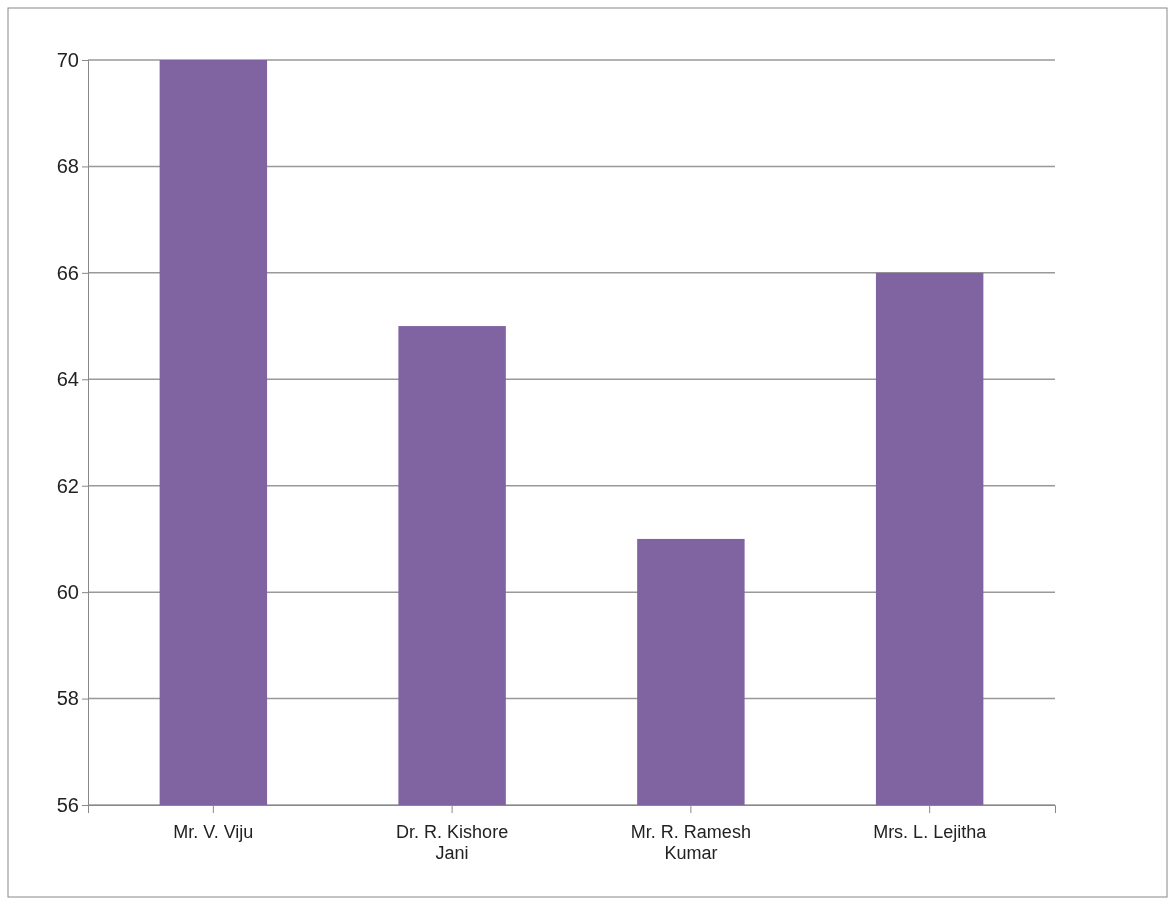 The height and width of the screenshot is (905, 1175). Describe the element at coordinates (67, 485) in the screenshot. I see `y-tick-label: 62` at that location.